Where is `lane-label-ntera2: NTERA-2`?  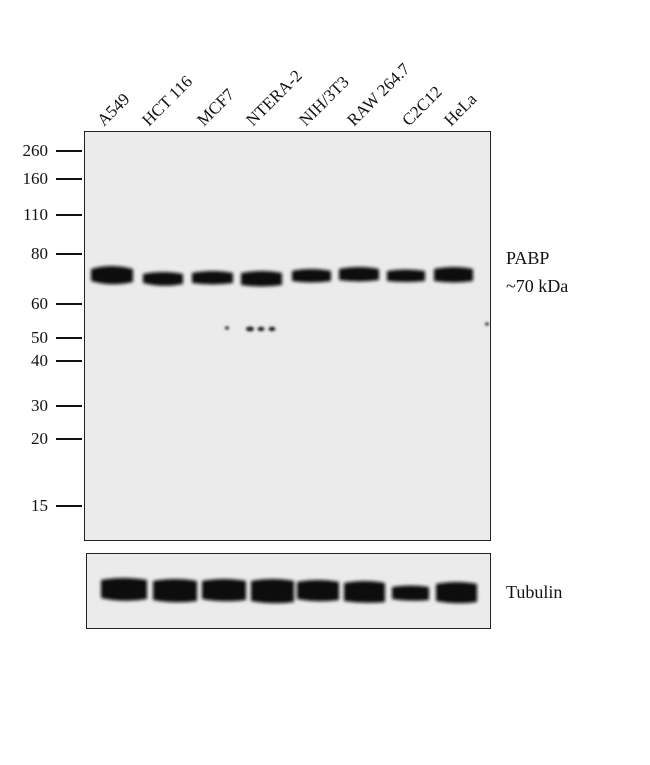
lane-label-ntera2: NTERA-2 is located at coordinates (274, 98).